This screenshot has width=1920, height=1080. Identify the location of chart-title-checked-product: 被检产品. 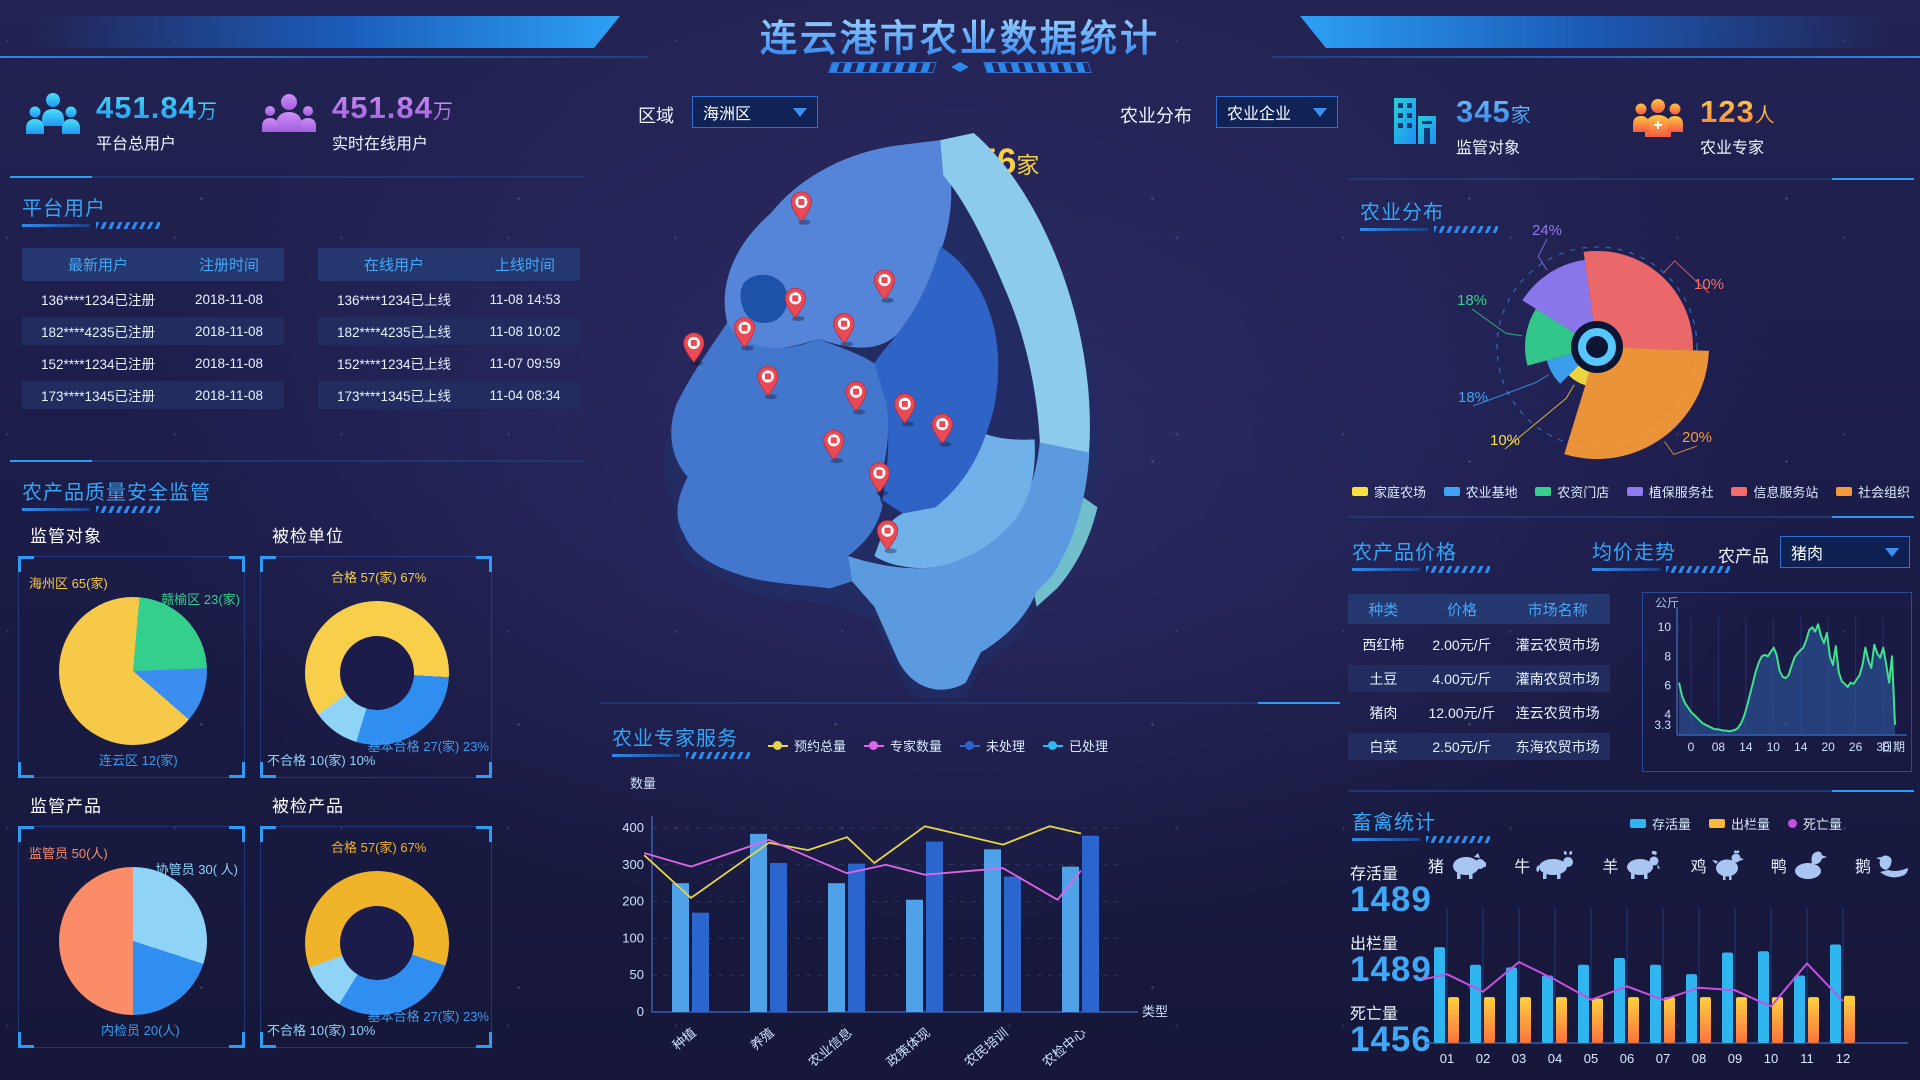
(308, 806).